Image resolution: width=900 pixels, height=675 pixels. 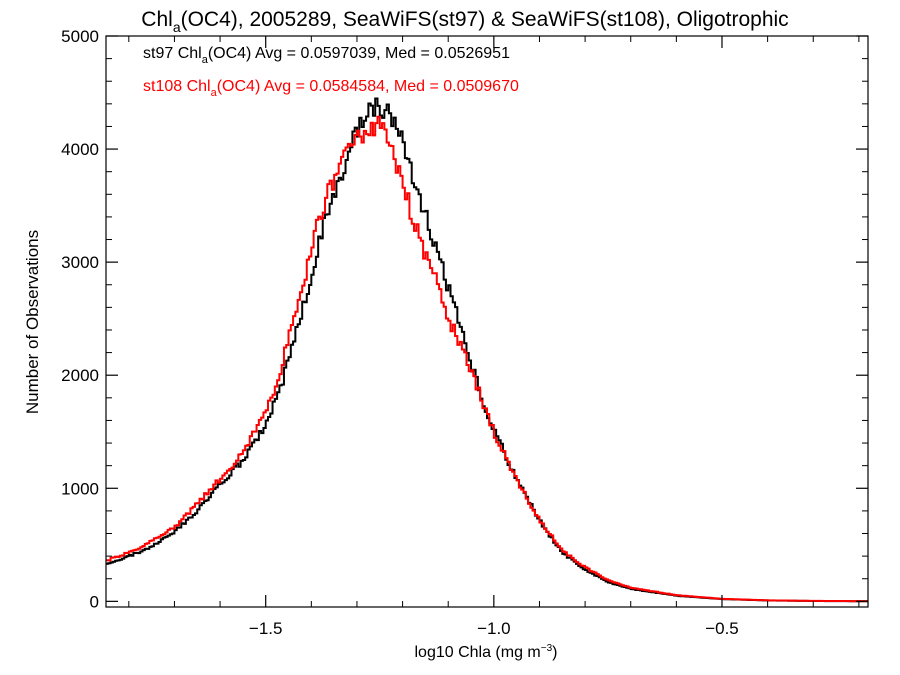 I want to click on legend-stats-part: st97 Chl, so click(x=172, y=53).